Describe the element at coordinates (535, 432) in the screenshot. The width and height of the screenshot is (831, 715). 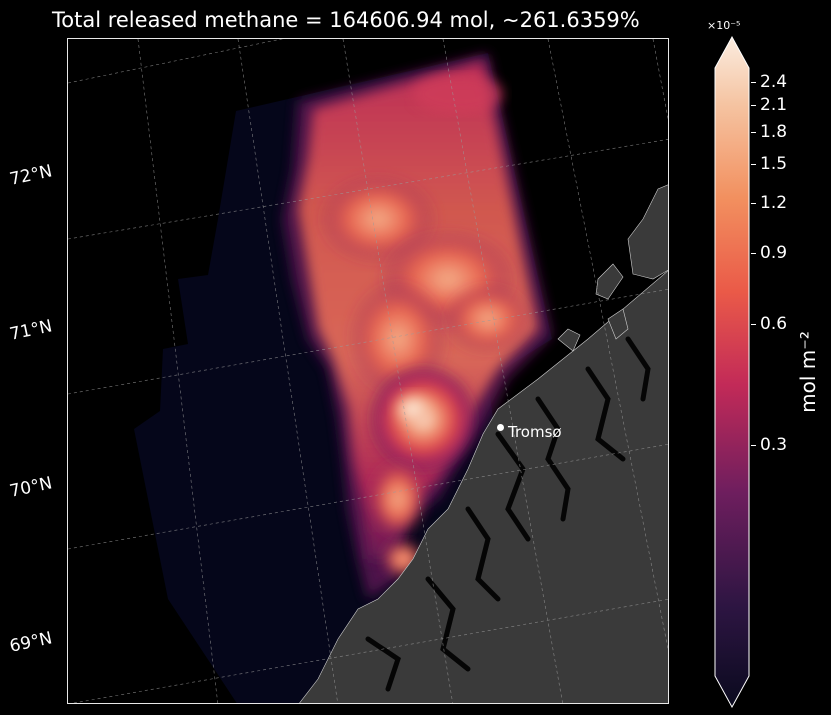
I see `tromso-label: Tromsø` at that location.